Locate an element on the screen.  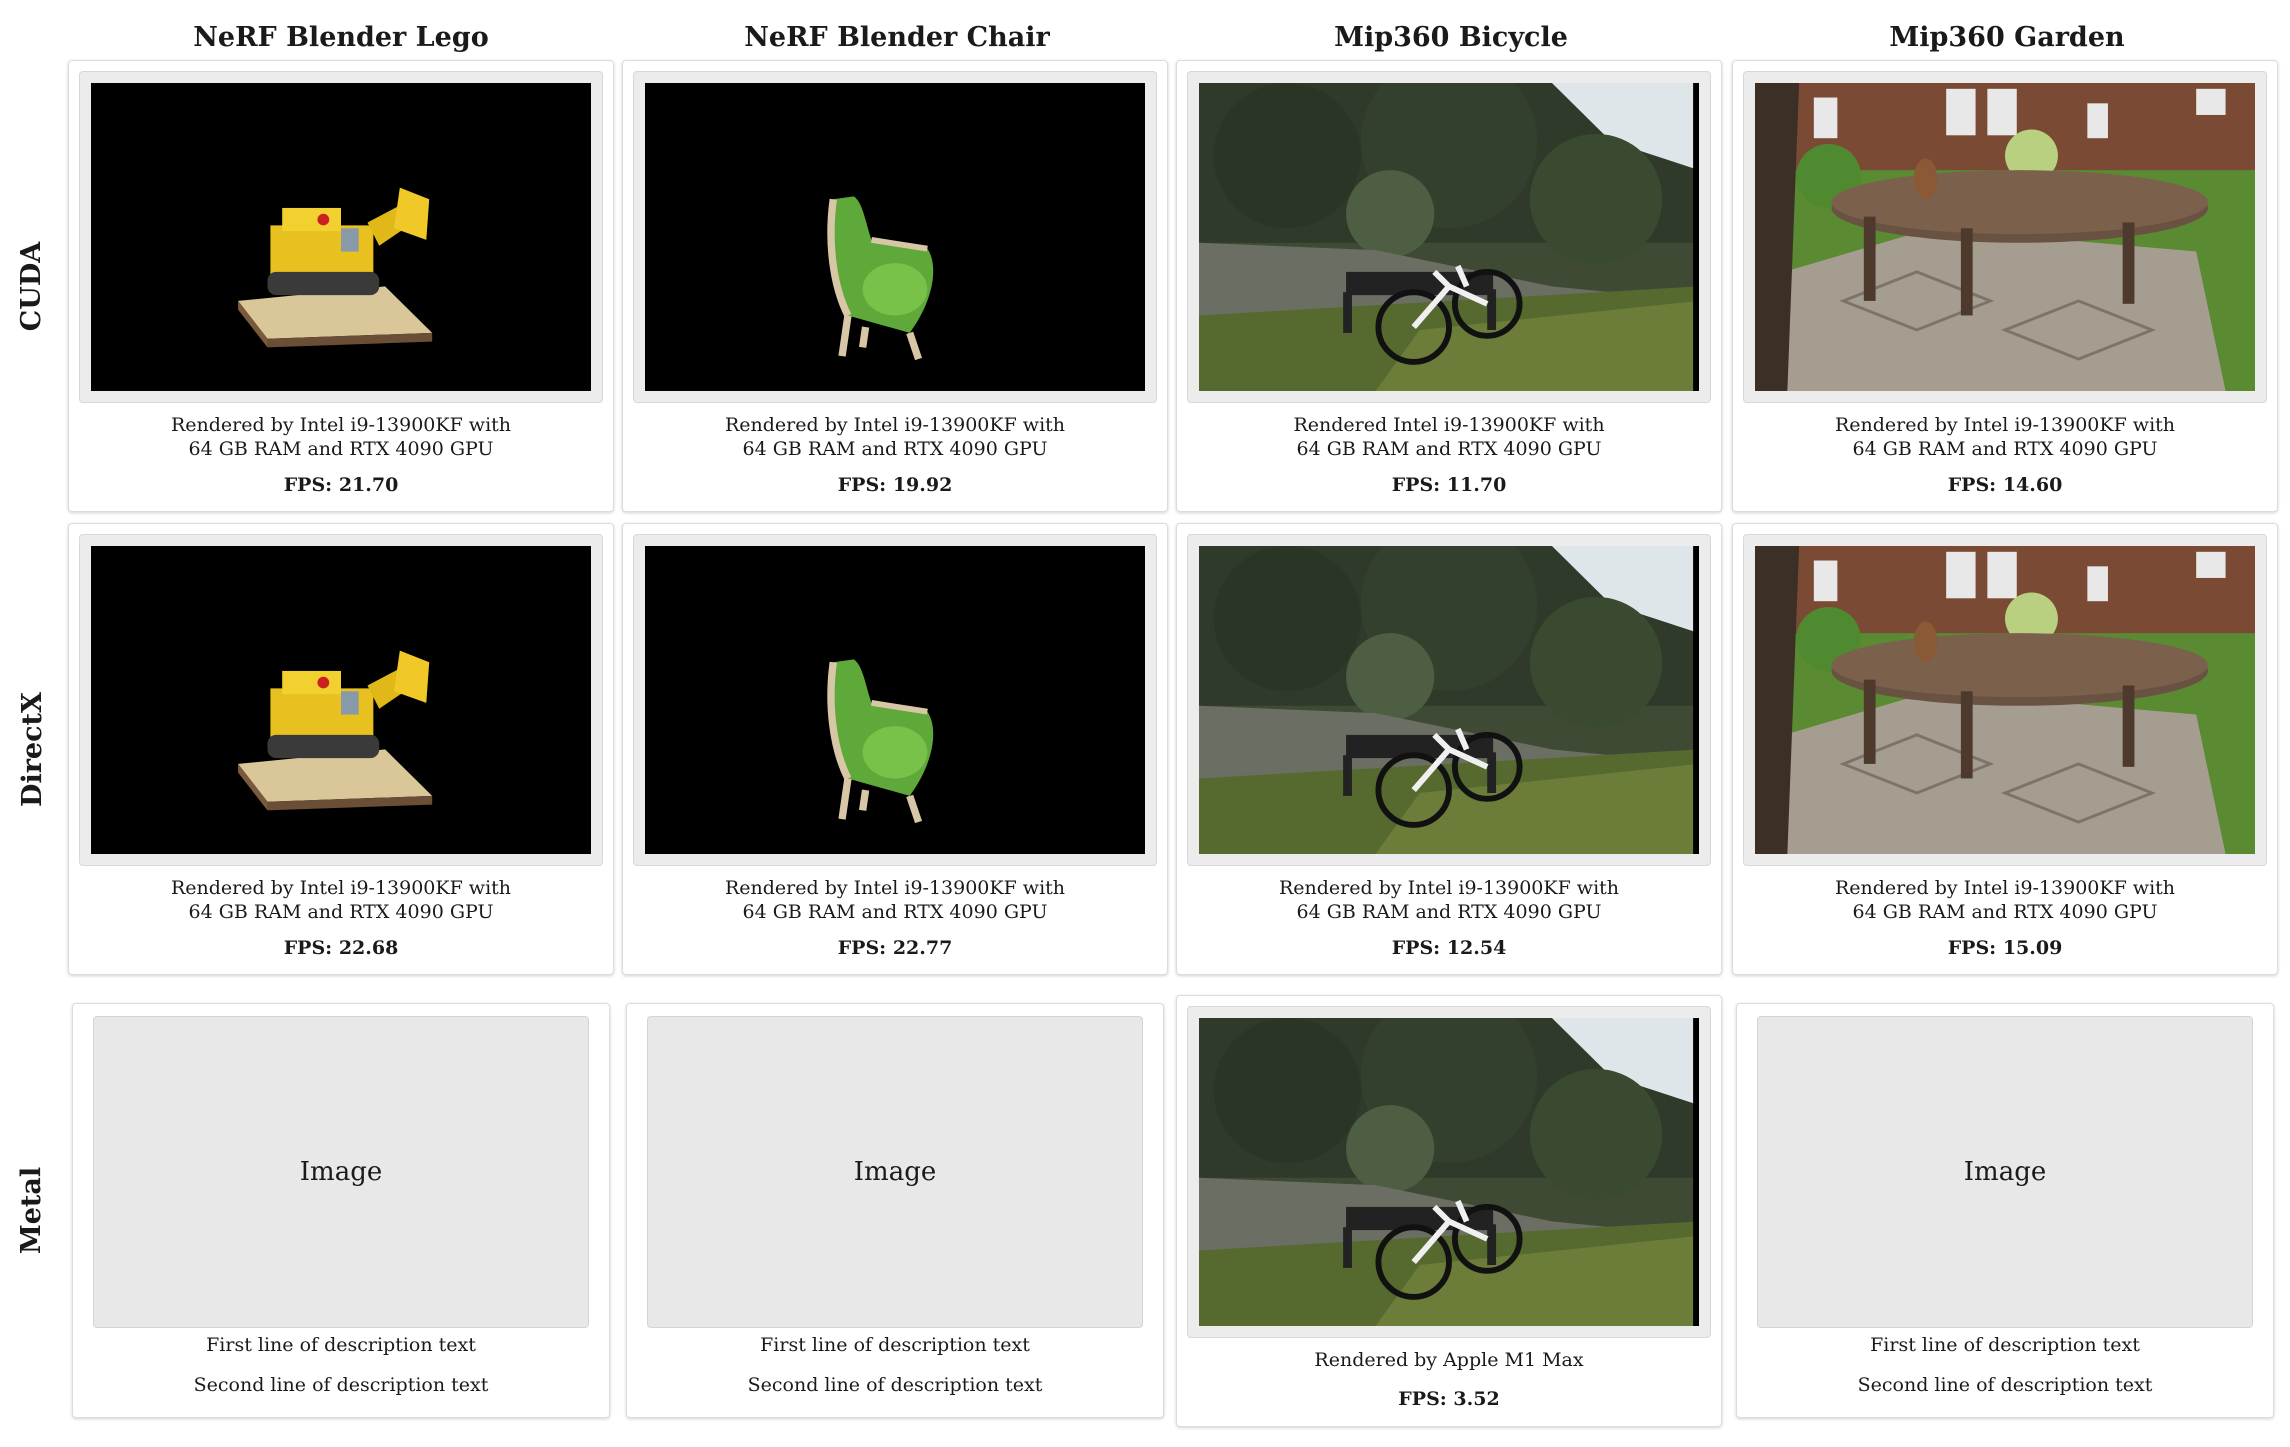
cuda-chair-frame is located at coordinates (895, 237).